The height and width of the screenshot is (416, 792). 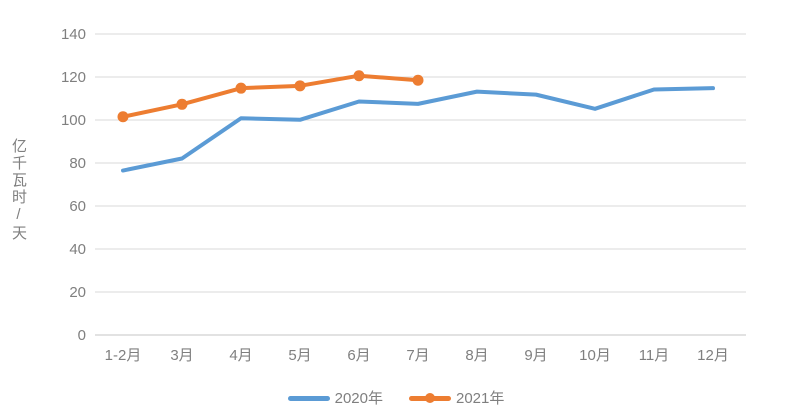 I want to click on legend-line-swatch-2021, so click(x=430, y=398).